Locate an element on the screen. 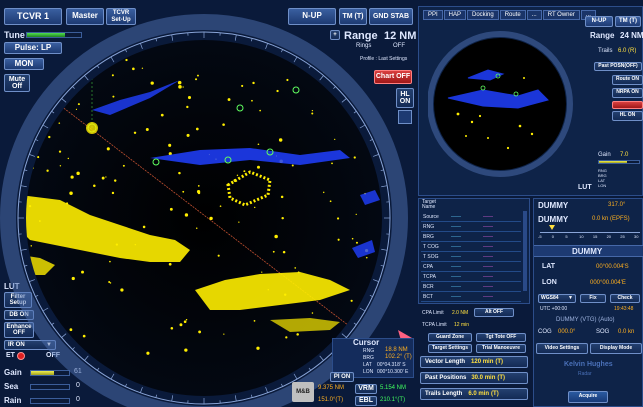 The height and width of the screenshot is (407, 643). target-row: BCR —— —— is located at coordinates (471, 287).